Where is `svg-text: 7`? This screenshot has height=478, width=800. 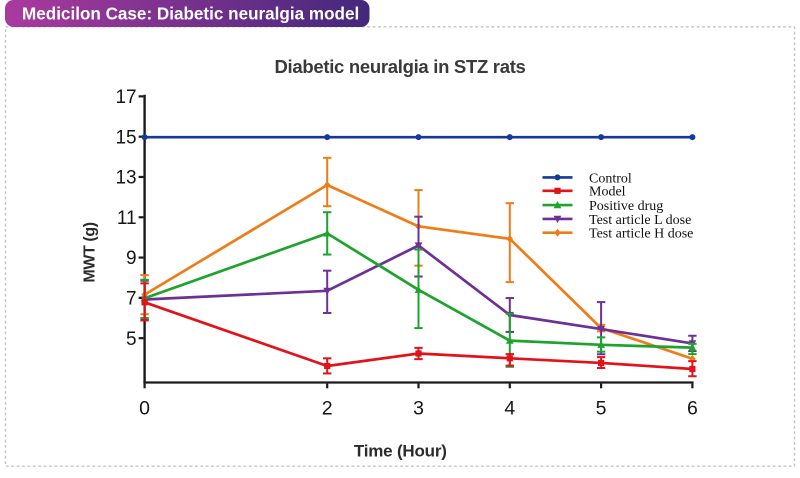 svg-text: 7 is located at coordinates (131, 298).